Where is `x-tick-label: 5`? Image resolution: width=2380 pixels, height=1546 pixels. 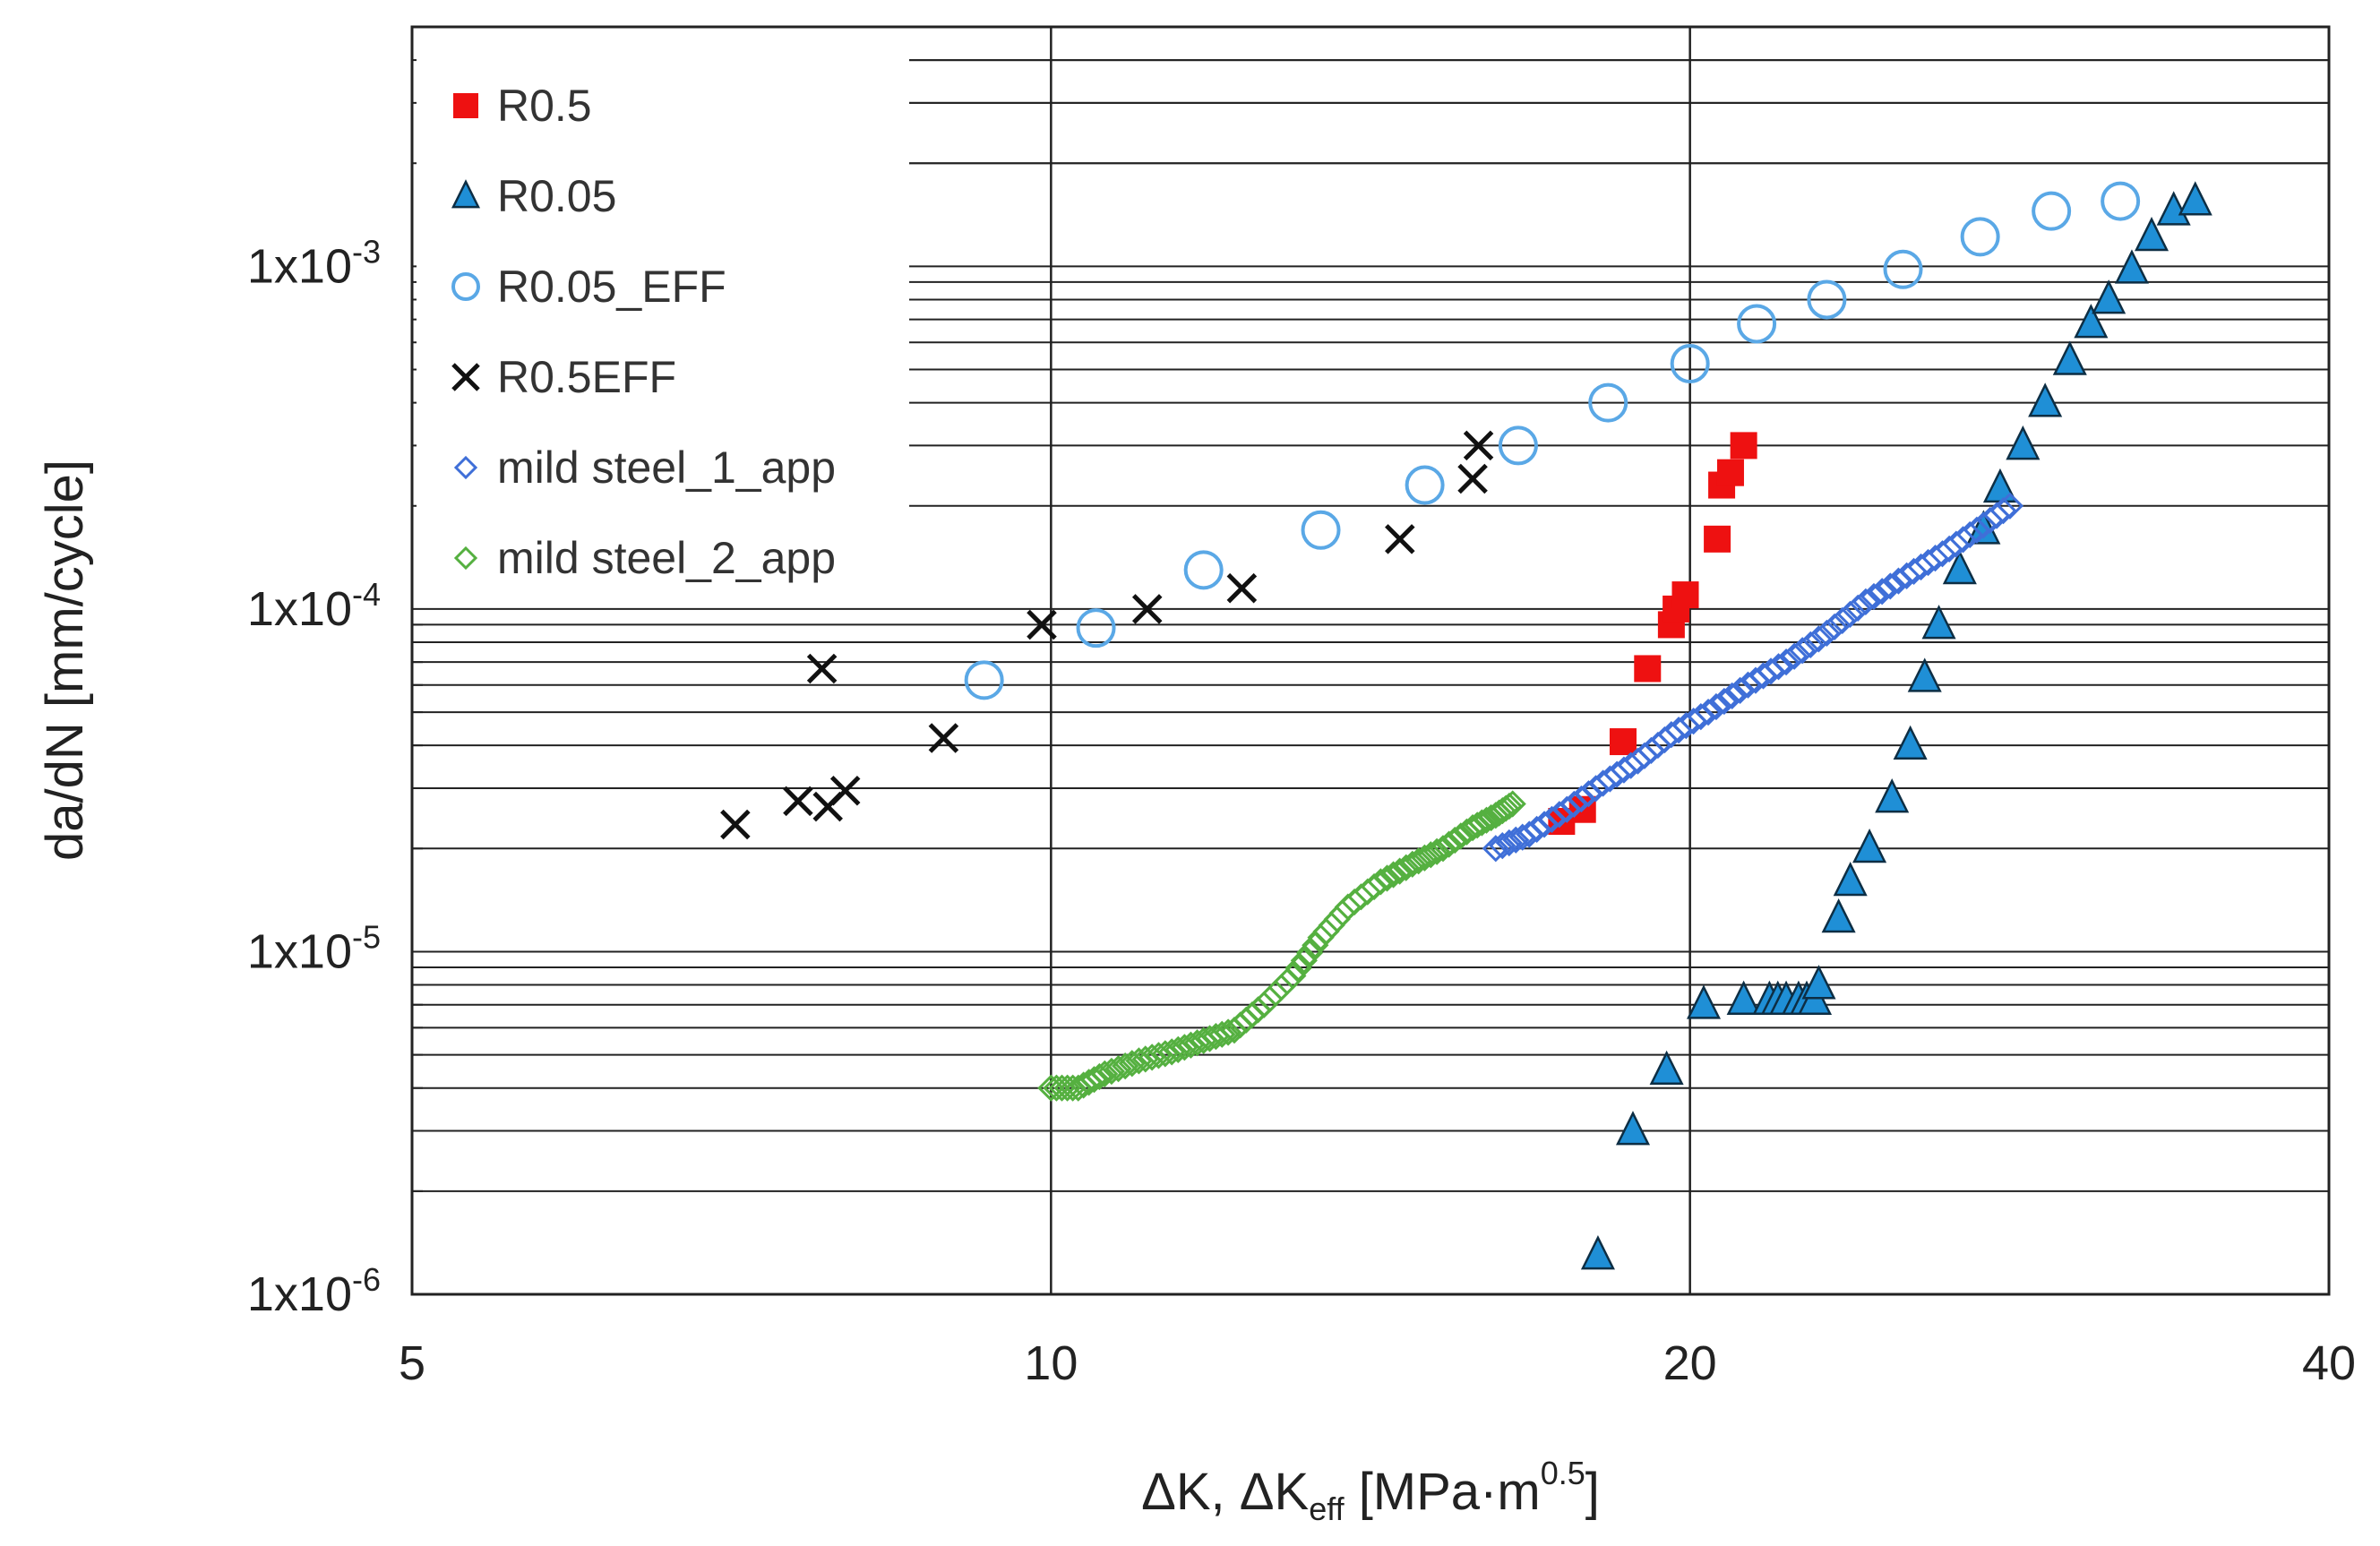 x-tick-label: 5 is located at coordinates (412, 1363).